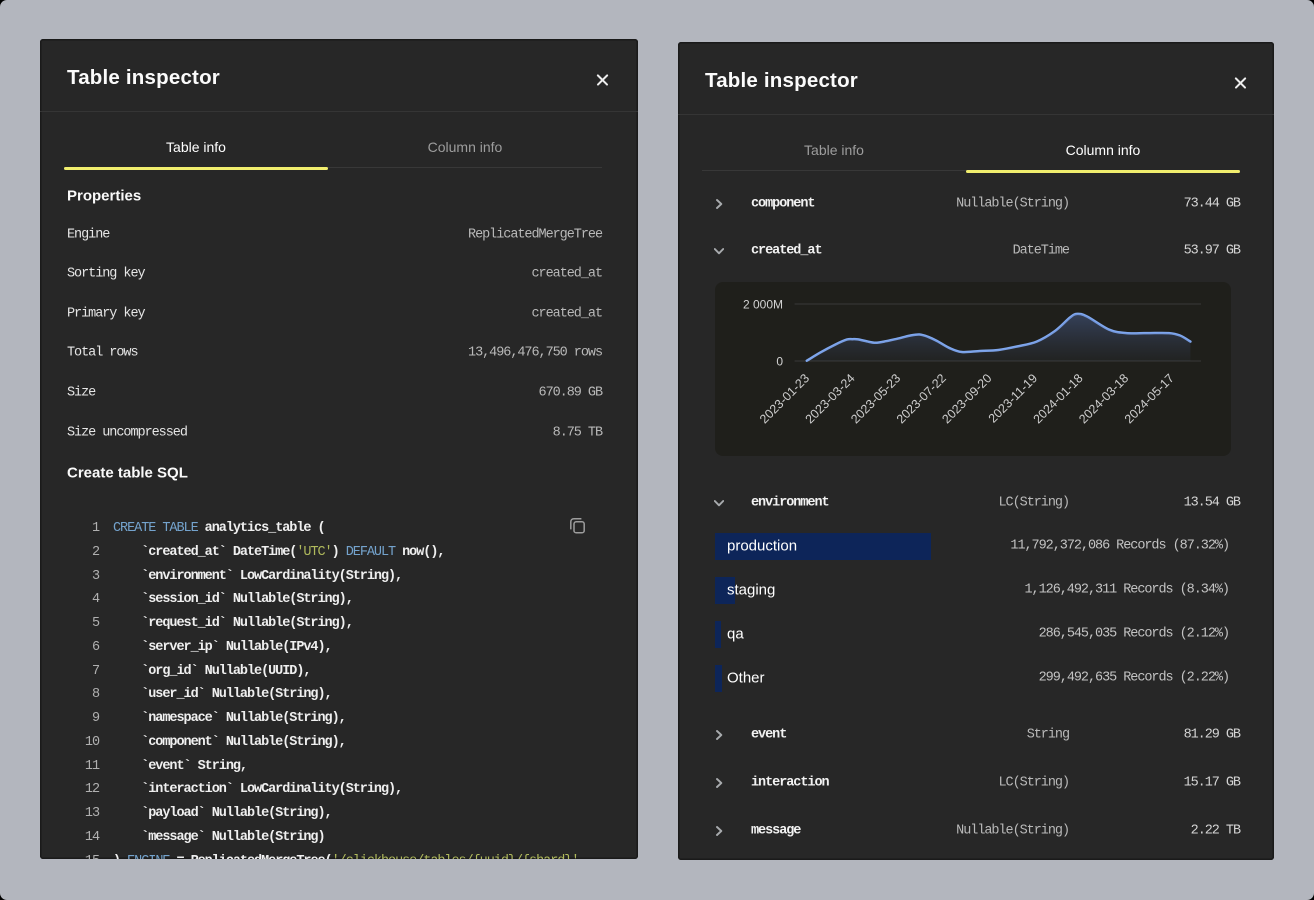  What do you see at coordinates (1149, 398) in the screenshot?
I see `svg-text: 2024-05-17` at bounding box center [1149, 398].